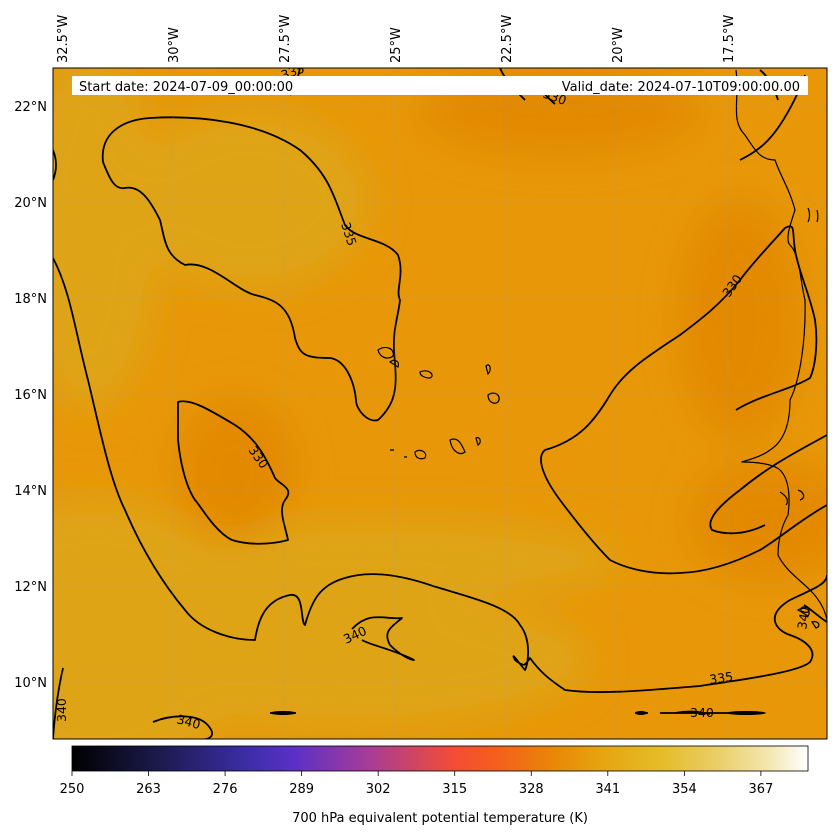  What do you see at coordinates (30, 683) in the screenshot?
I see `lat-tick-label: 10°N` at bounding box center [30, 683].